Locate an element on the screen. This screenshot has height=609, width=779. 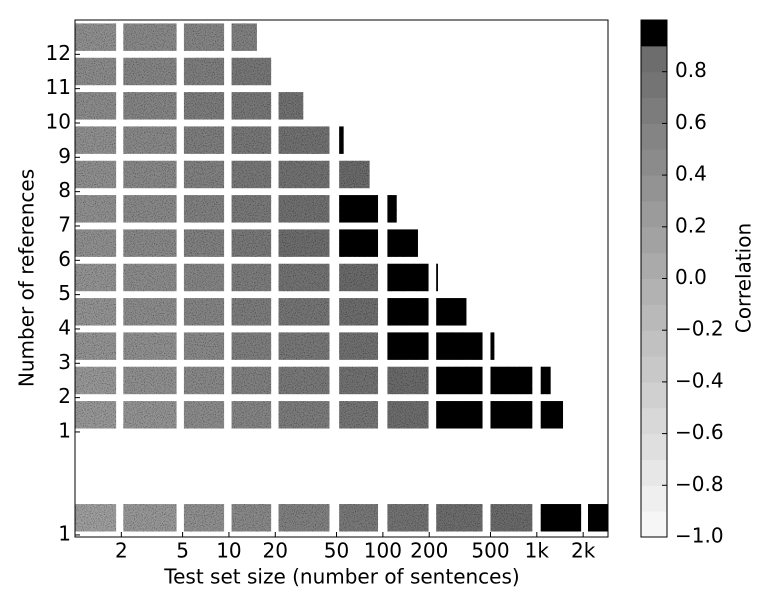
x-tick-label: 1k is located at coordinates (537, 551).